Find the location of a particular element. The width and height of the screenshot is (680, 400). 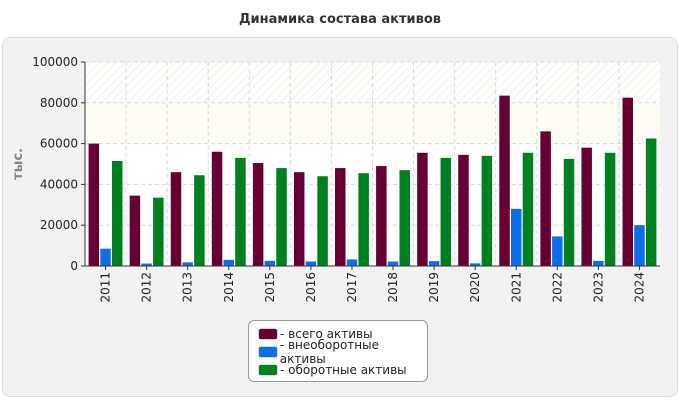

bar-2020-s0 is located at coordinates (463, 210).